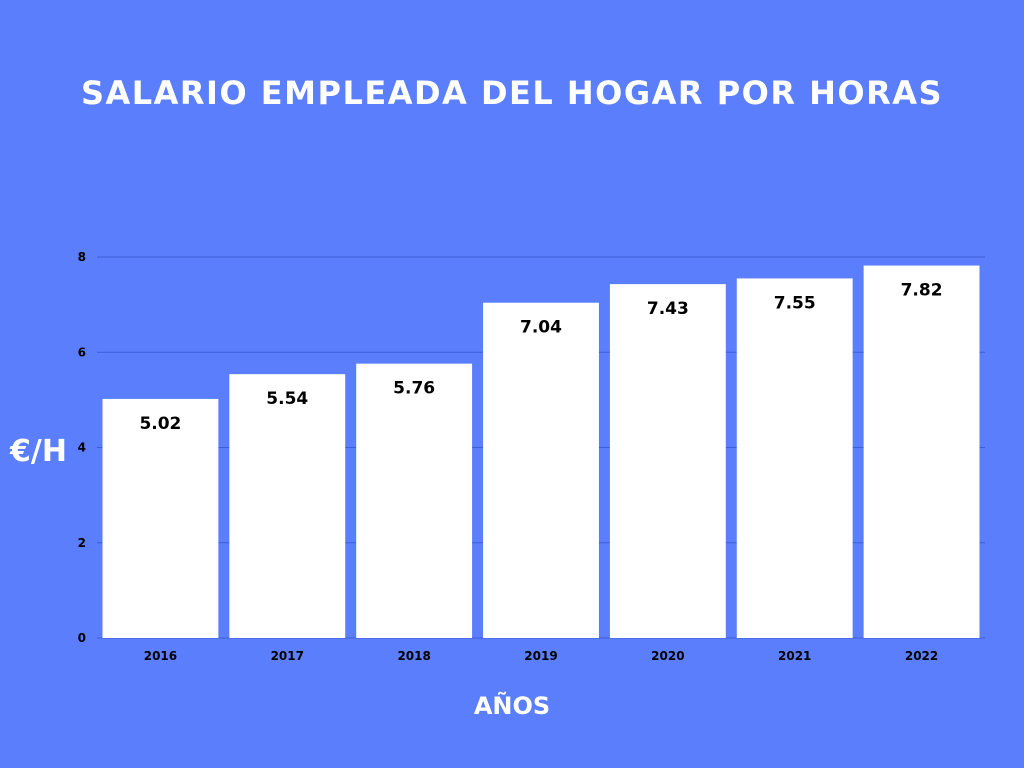 The image size is (1024, 768). What do you see at coordinates (82, 352) in the screenshot?
I see `y-tick-label: 6` at bounding box center [82, 352].